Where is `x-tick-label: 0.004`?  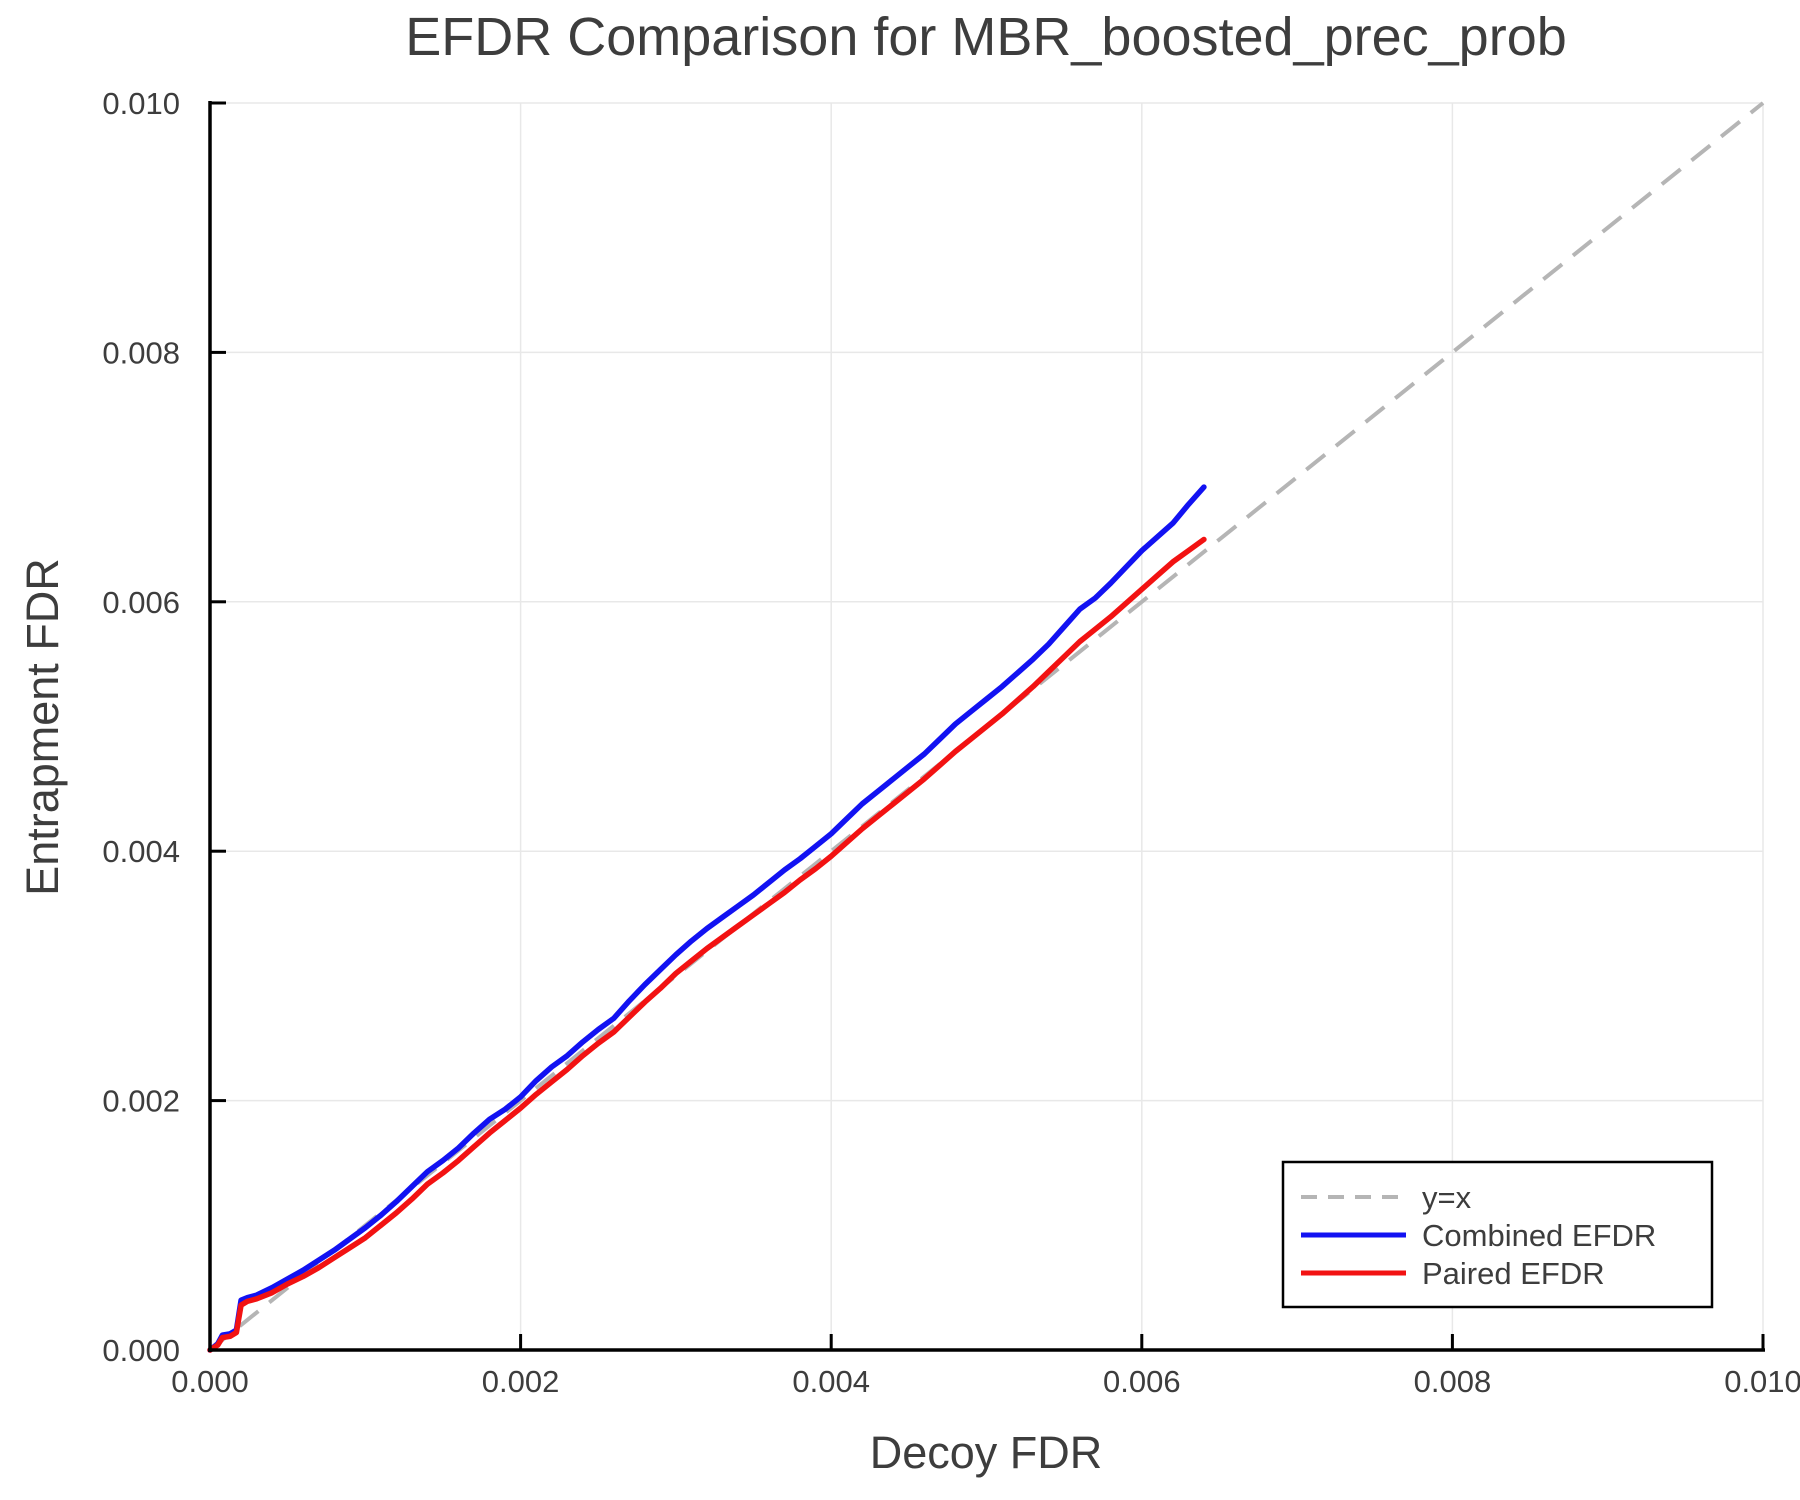 x-tick-label: 0.004 is located at coordinates (831, 1381).